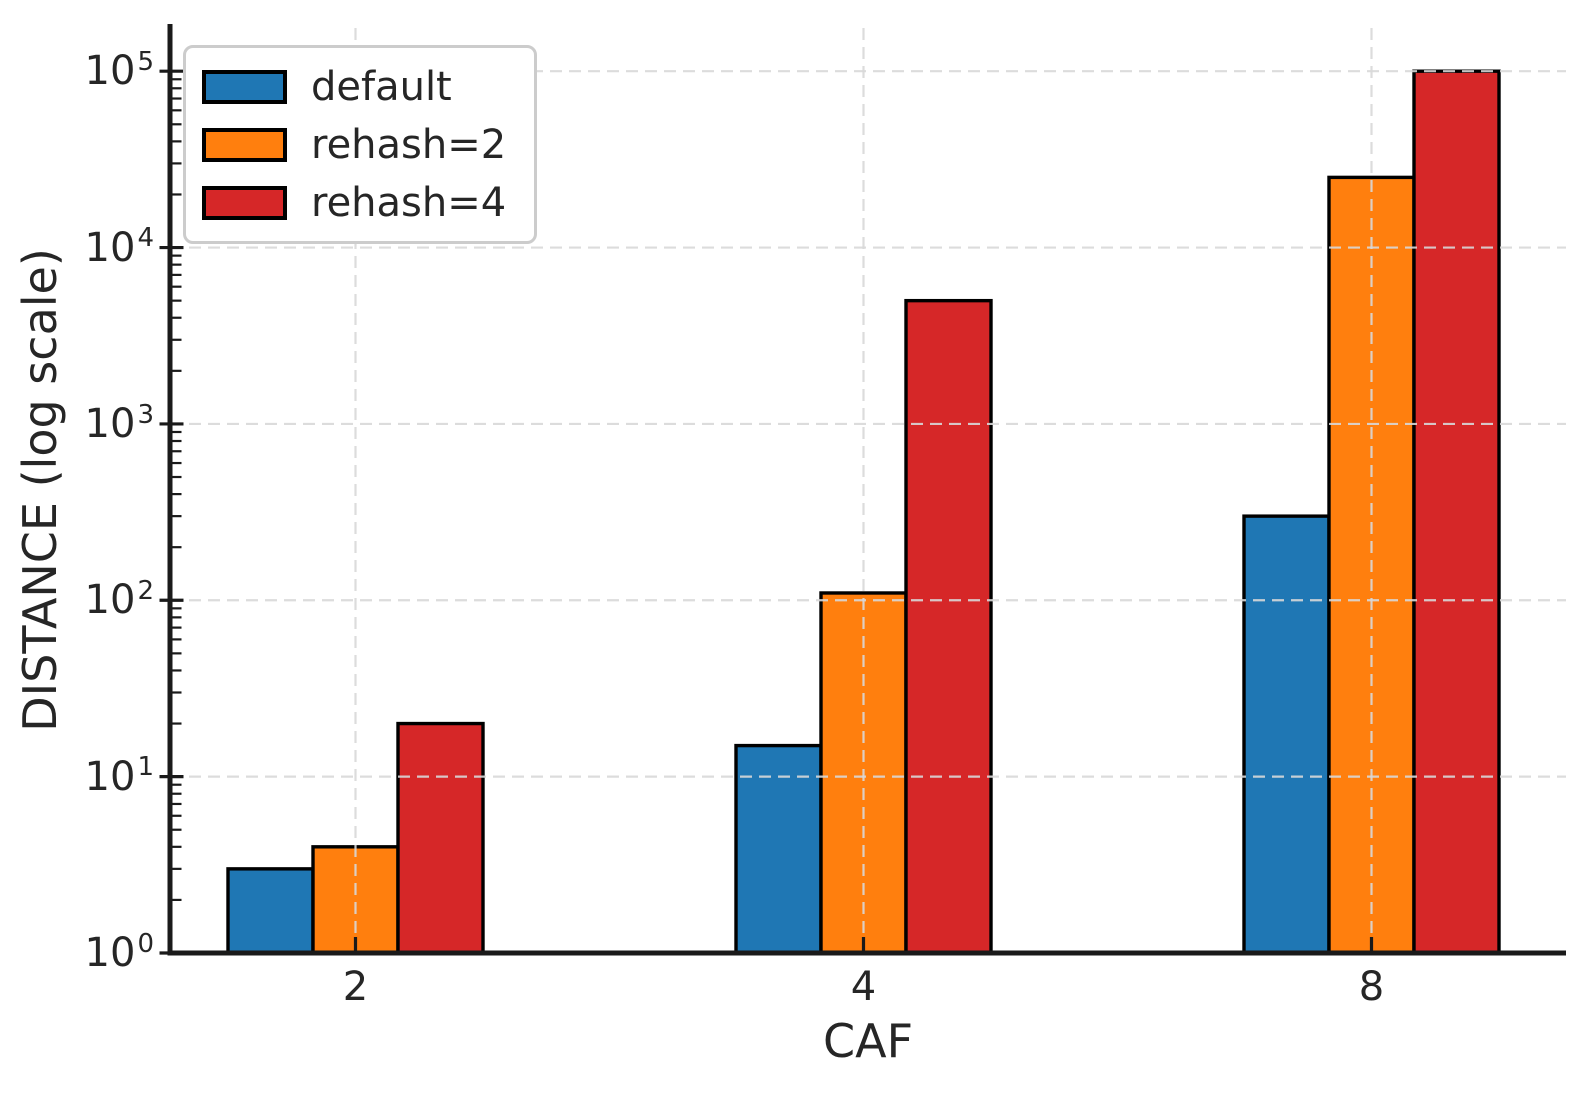 This screenshot has height=1093, width=1593. Describe the element at coordinates (868, 1041) in the screenshot. I see `x-axis-label: CAF` at that location.